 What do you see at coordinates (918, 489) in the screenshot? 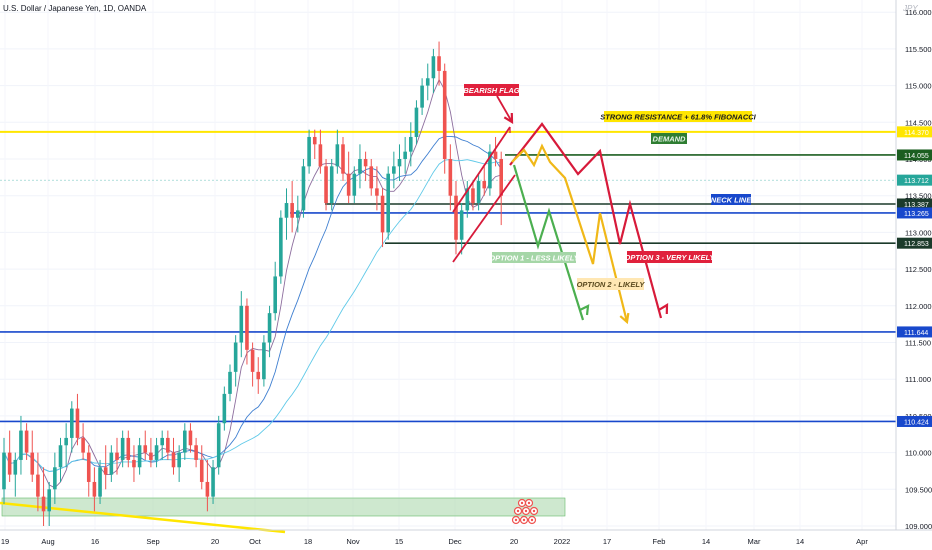
I see `y-tick-label: 109.500` at bounding box center [918, 489].